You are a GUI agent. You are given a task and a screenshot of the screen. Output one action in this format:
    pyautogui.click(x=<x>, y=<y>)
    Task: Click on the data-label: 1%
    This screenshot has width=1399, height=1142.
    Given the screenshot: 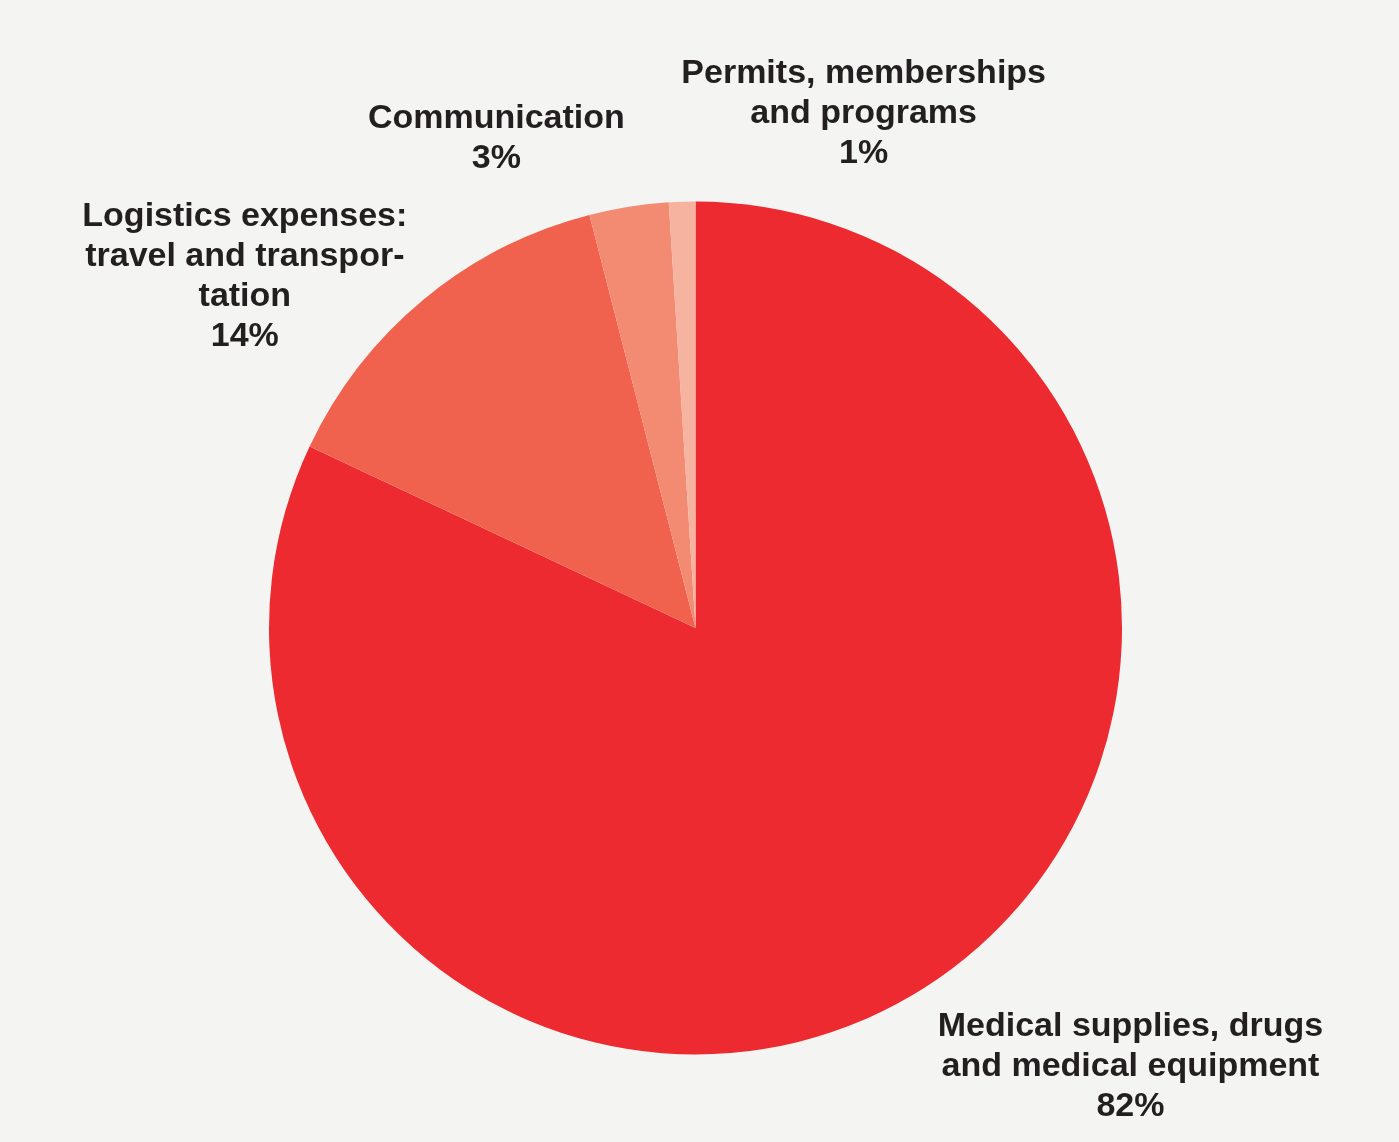 What is the action you would take?
    pyautogui.click(x=864, y=150)
    